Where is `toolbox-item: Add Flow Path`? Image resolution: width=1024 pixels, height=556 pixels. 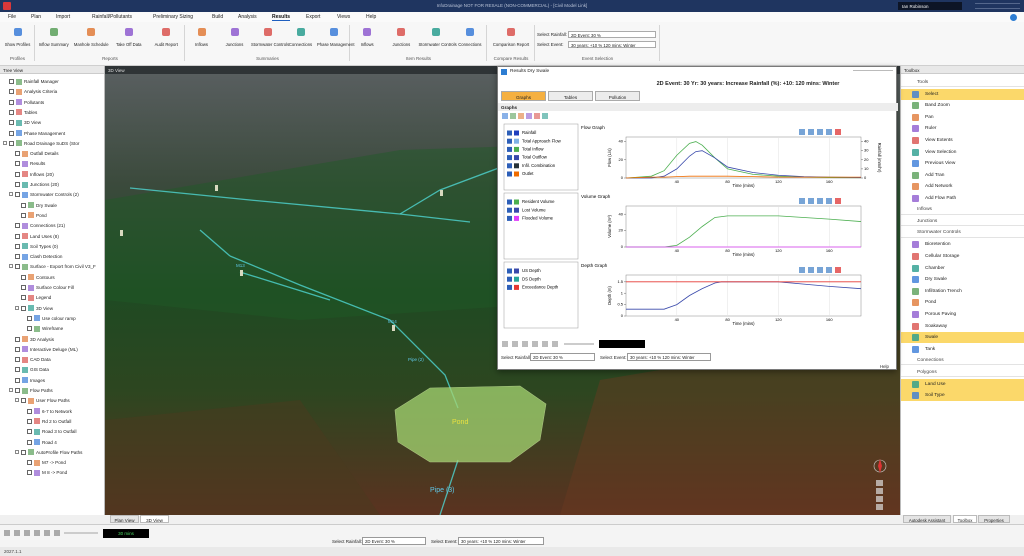 toolbox-item: Add Flow Path is located at coordinates (962, 198).